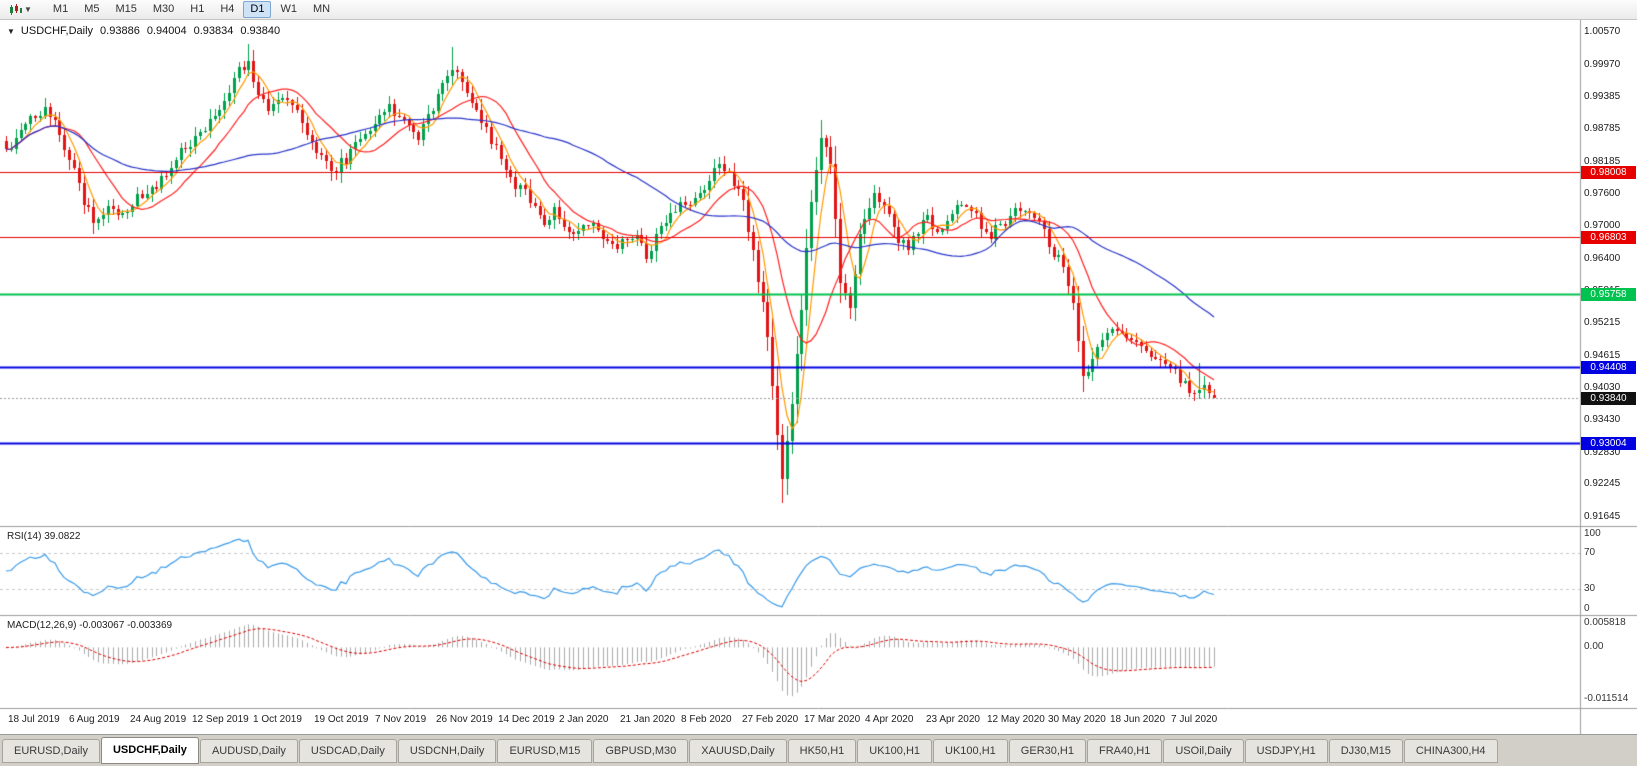 The image size is (1637, 766). Describe the element at coordinates (1286, 750) in the screenshot. I see `chart-tab-usdjpy-h1: USDJPY,H1` at that location.